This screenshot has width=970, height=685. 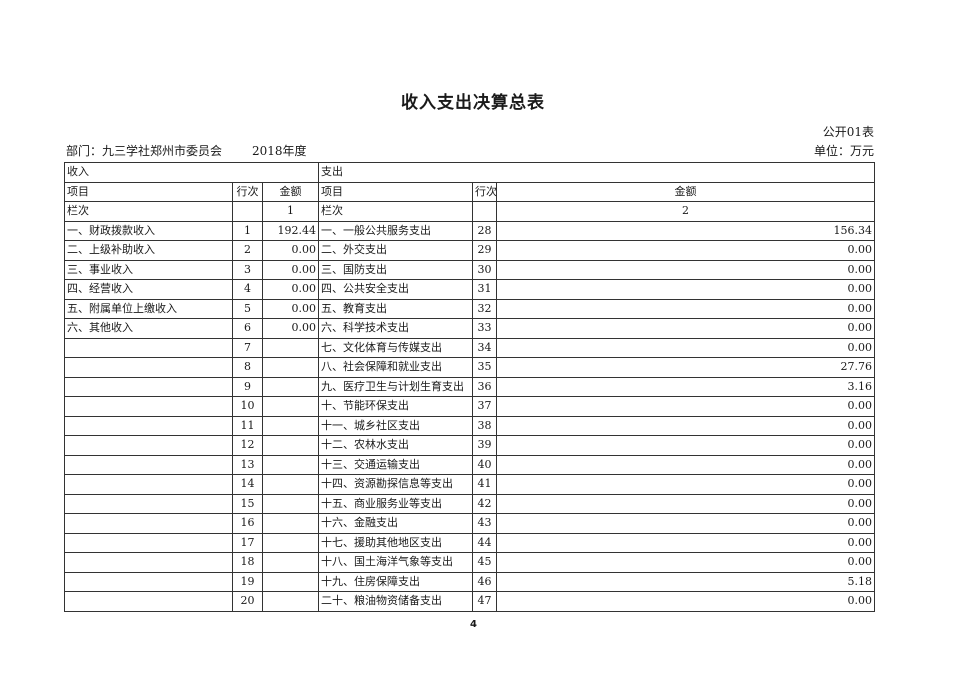 What do you see at coordinates (395, 581) in the screenshot?
I see `expense-item: 十九、住房保障支出` at bounding box center [395, 581].